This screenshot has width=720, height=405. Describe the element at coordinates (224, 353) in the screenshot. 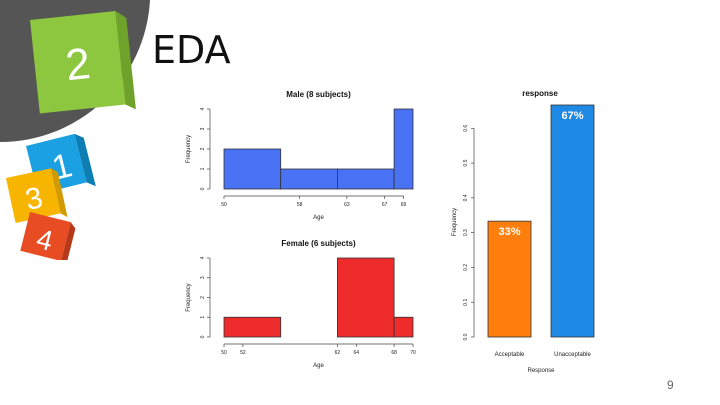

I see `female-x-tick-label: 50` at that location.